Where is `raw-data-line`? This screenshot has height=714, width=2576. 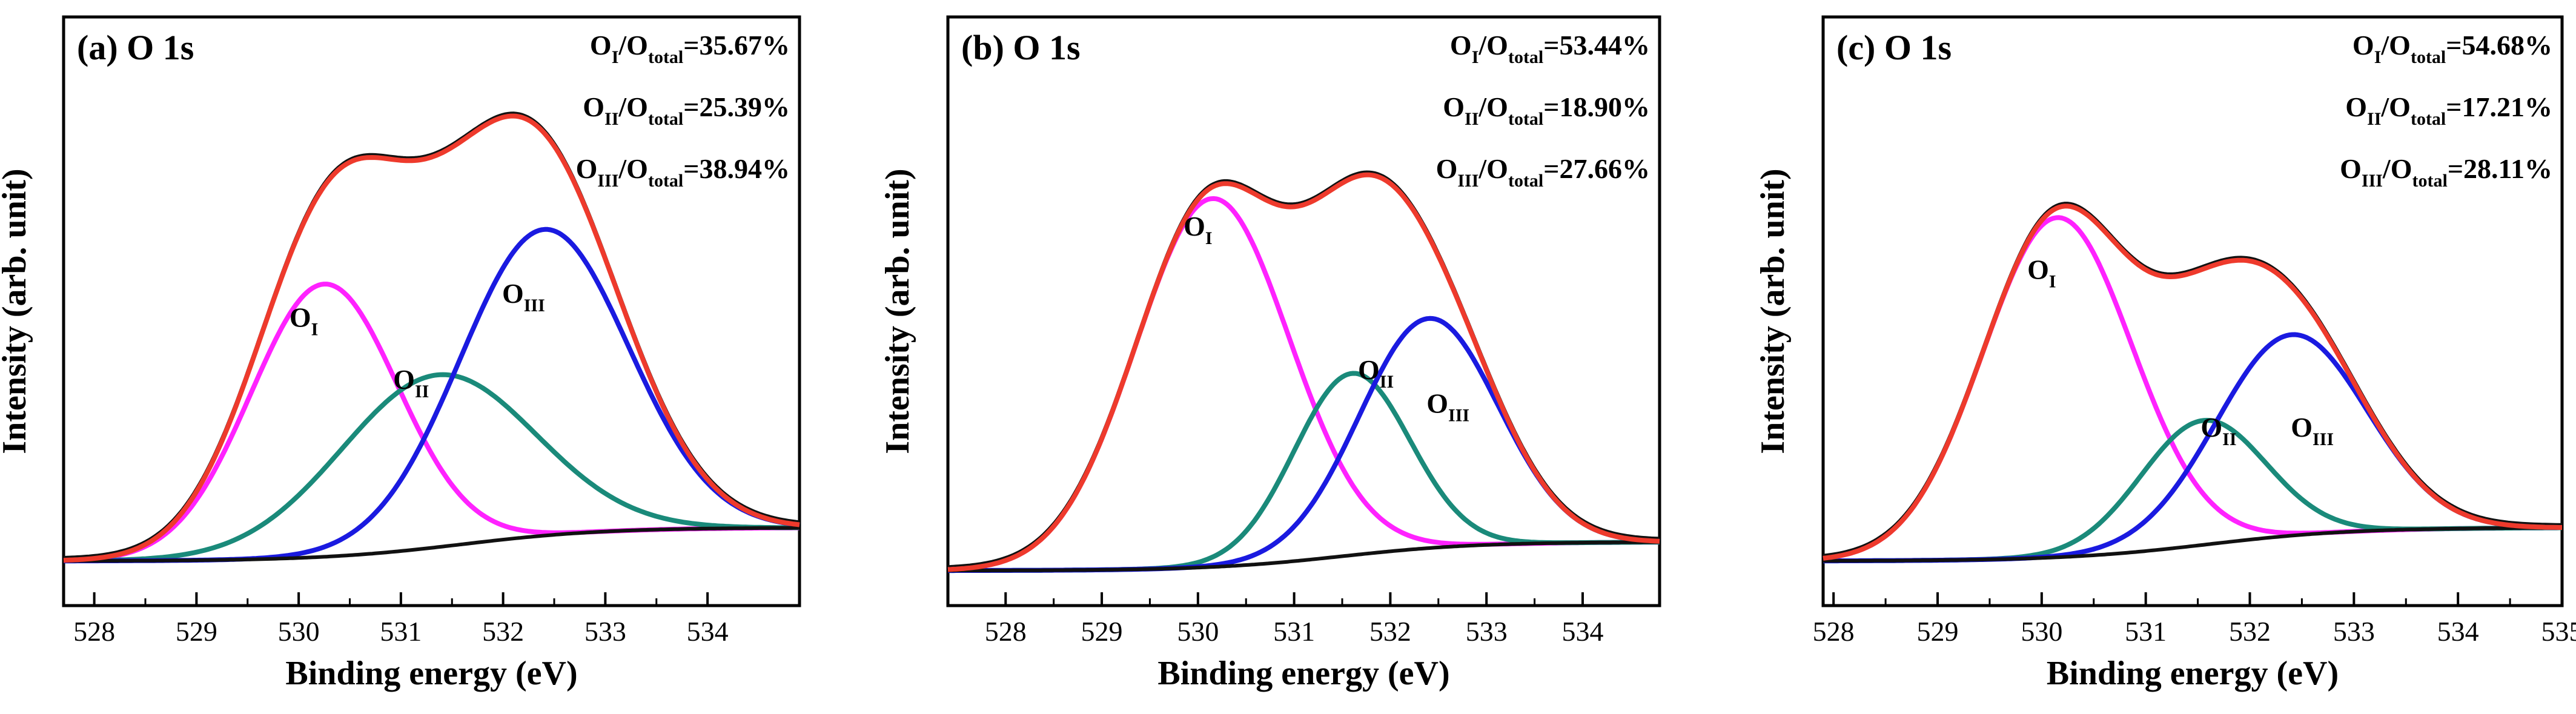 raw-data-line is located at coordinates (2193, 379).